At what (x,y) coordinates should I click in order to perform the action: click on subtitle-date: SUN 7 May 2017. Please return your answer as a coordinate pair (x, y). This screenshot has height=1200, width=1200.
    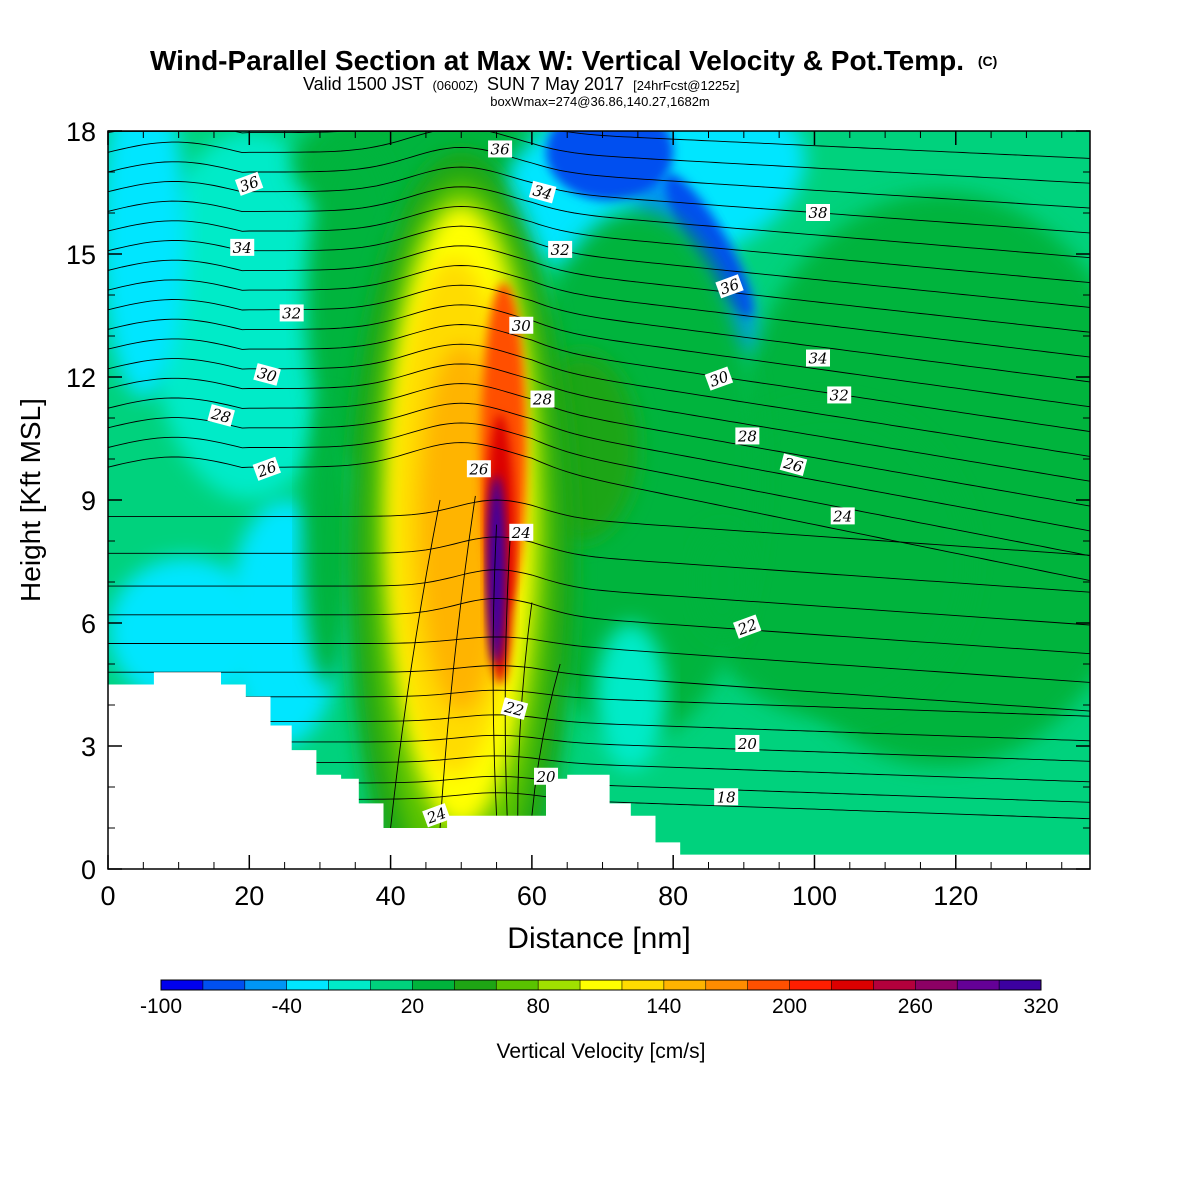
    Looking at the image, I should click on (555, 84).